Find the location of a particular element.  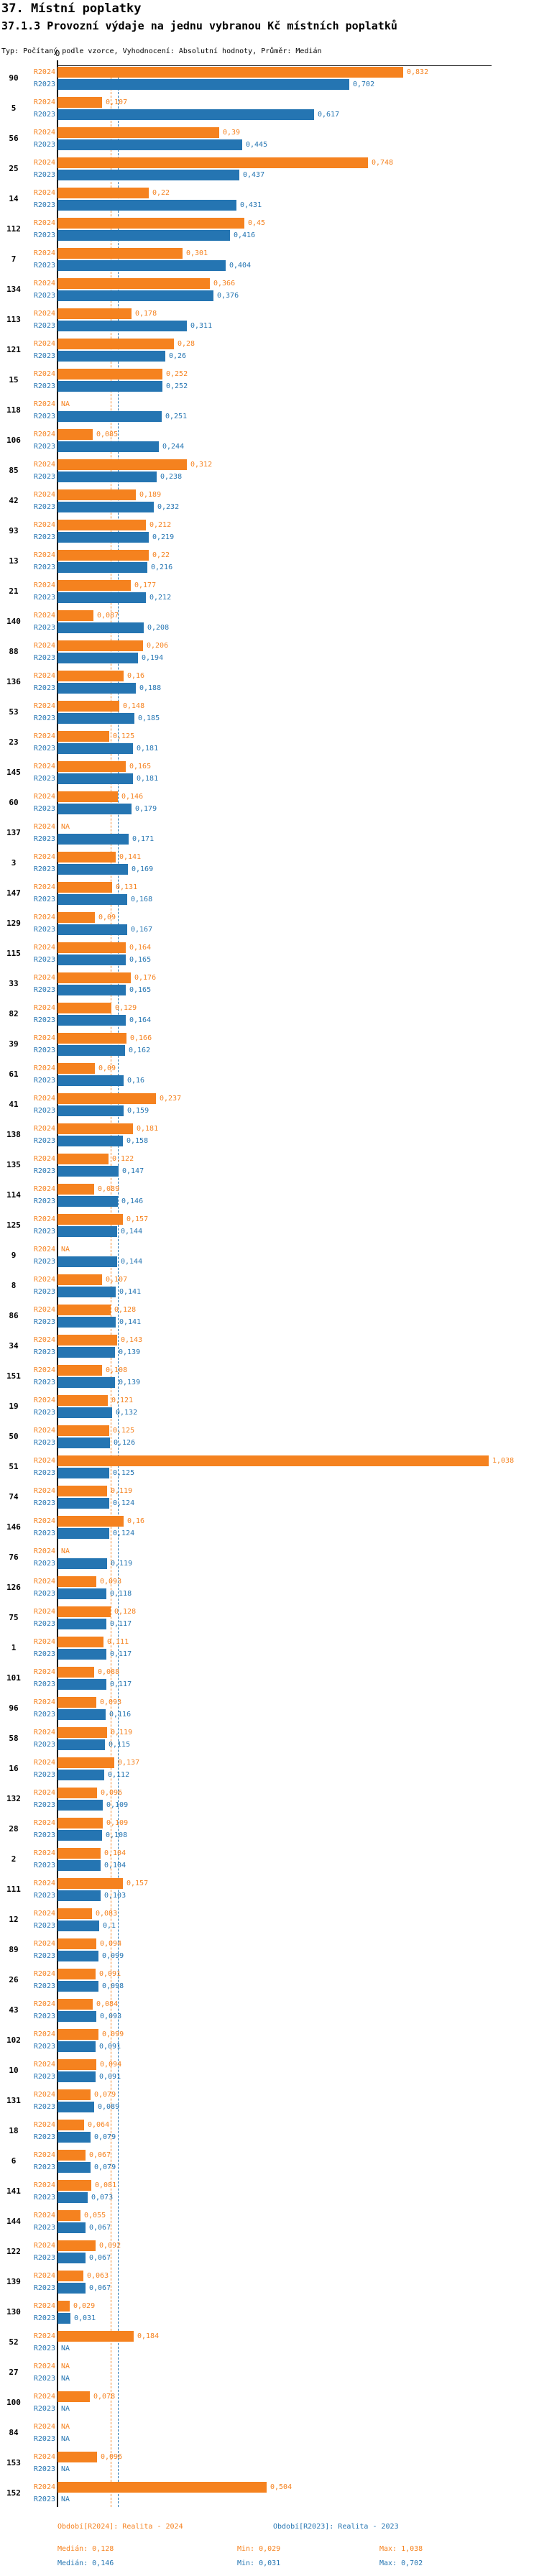

bar-value-r2023: 0,617 is located at coordinates (329, 115).